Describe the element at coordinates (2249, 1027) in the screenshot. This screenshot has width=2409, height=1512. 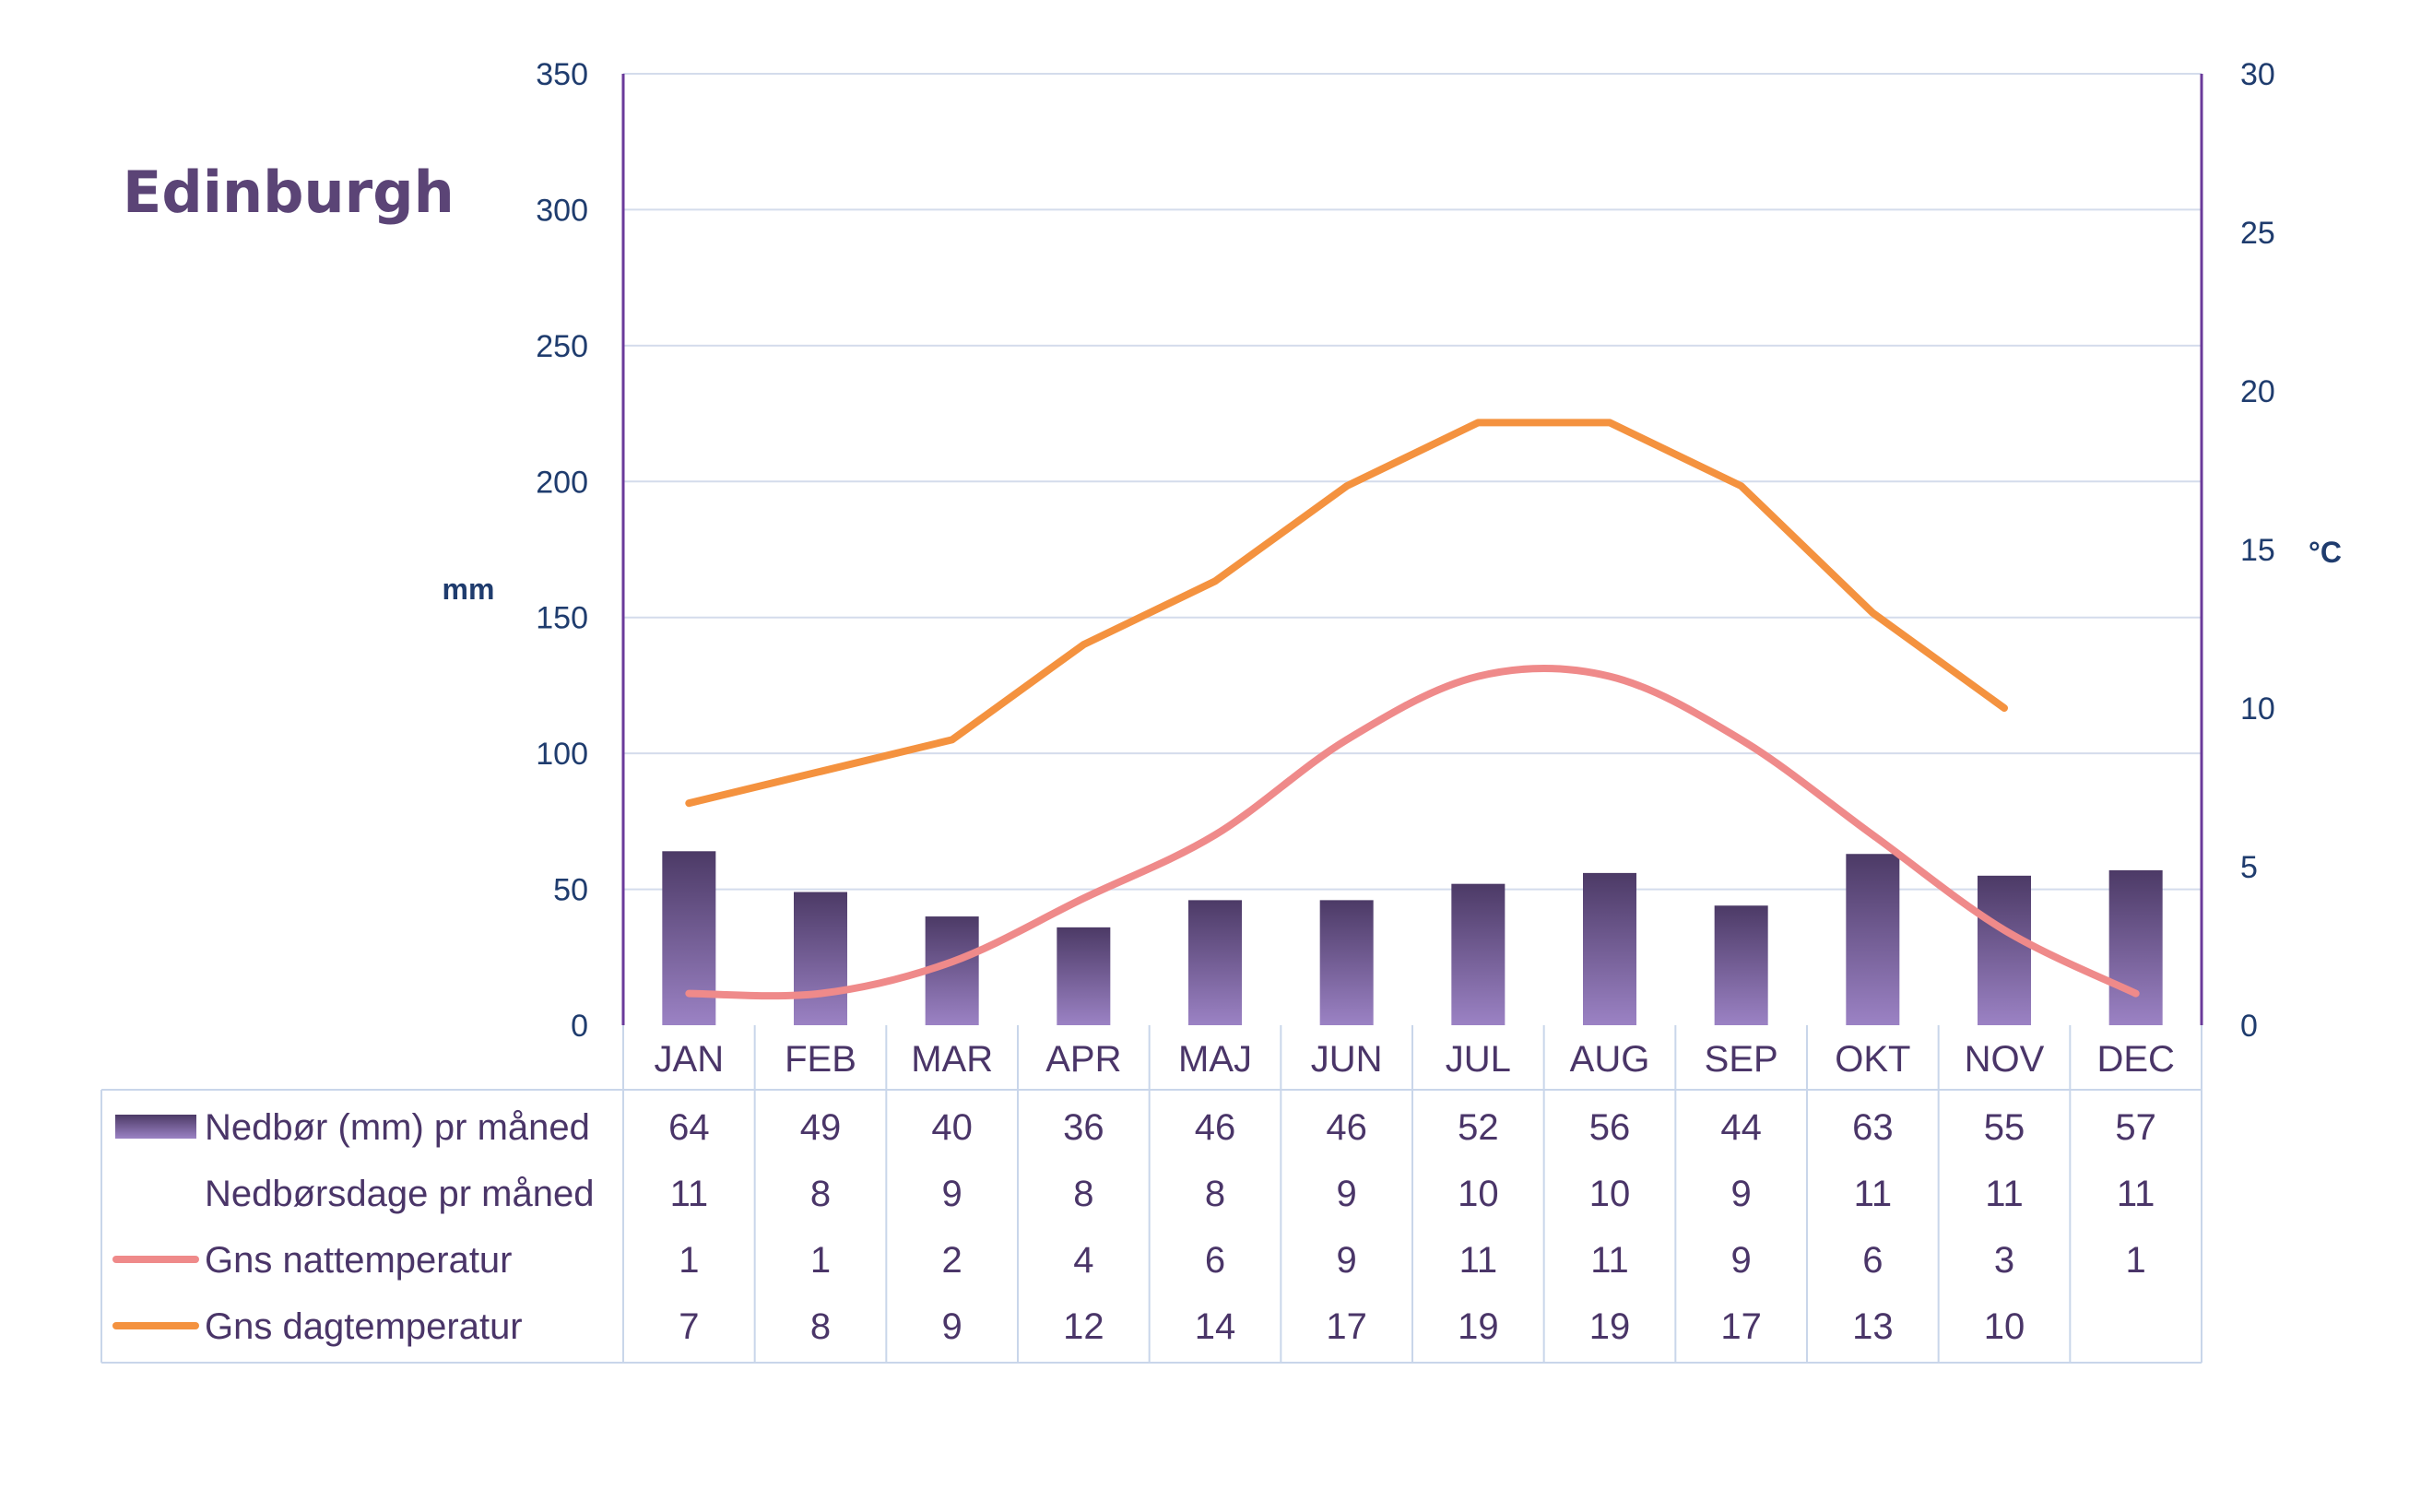
I see `right-tick-label: 0` at that location.